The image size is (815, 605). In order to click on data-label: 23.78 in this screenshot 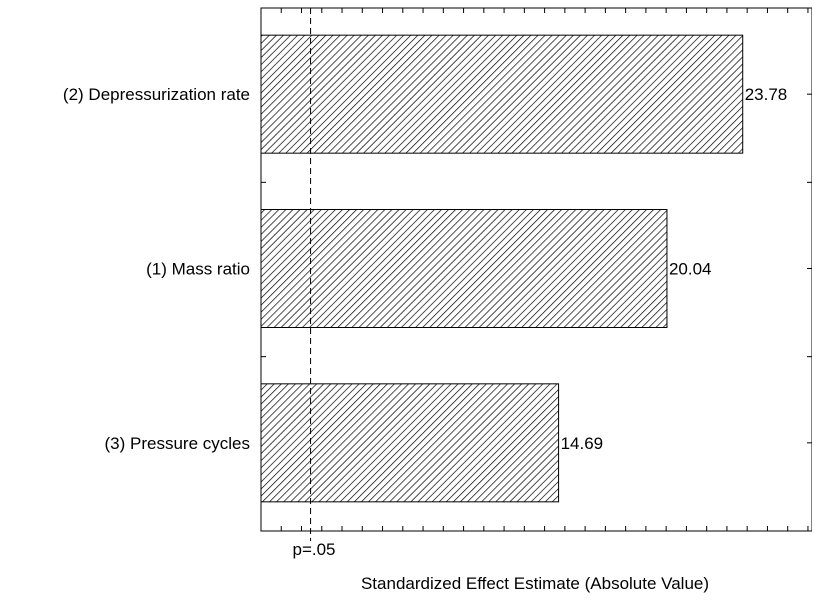, I will do `click(766, 94)`.